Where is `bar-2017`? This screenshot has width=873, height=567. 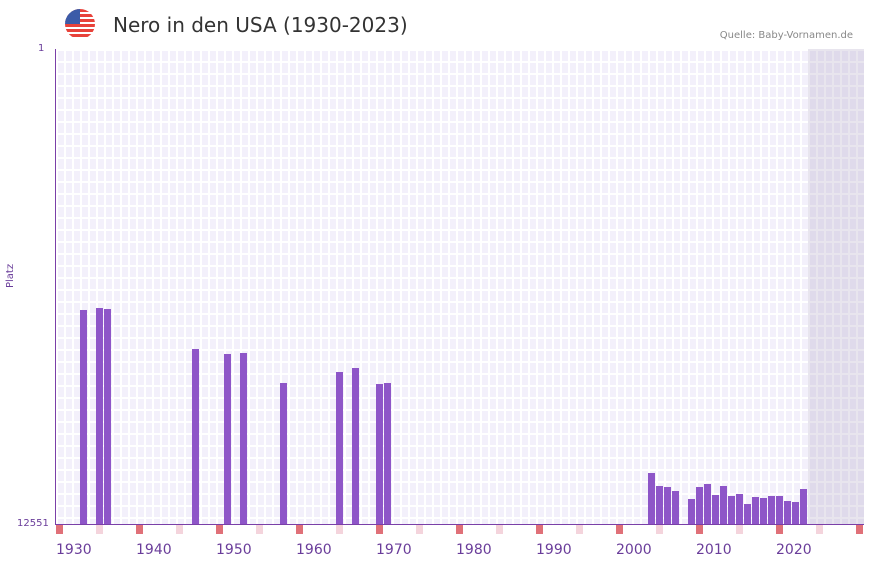 bar-2017 is located at coordinates (771, 509).